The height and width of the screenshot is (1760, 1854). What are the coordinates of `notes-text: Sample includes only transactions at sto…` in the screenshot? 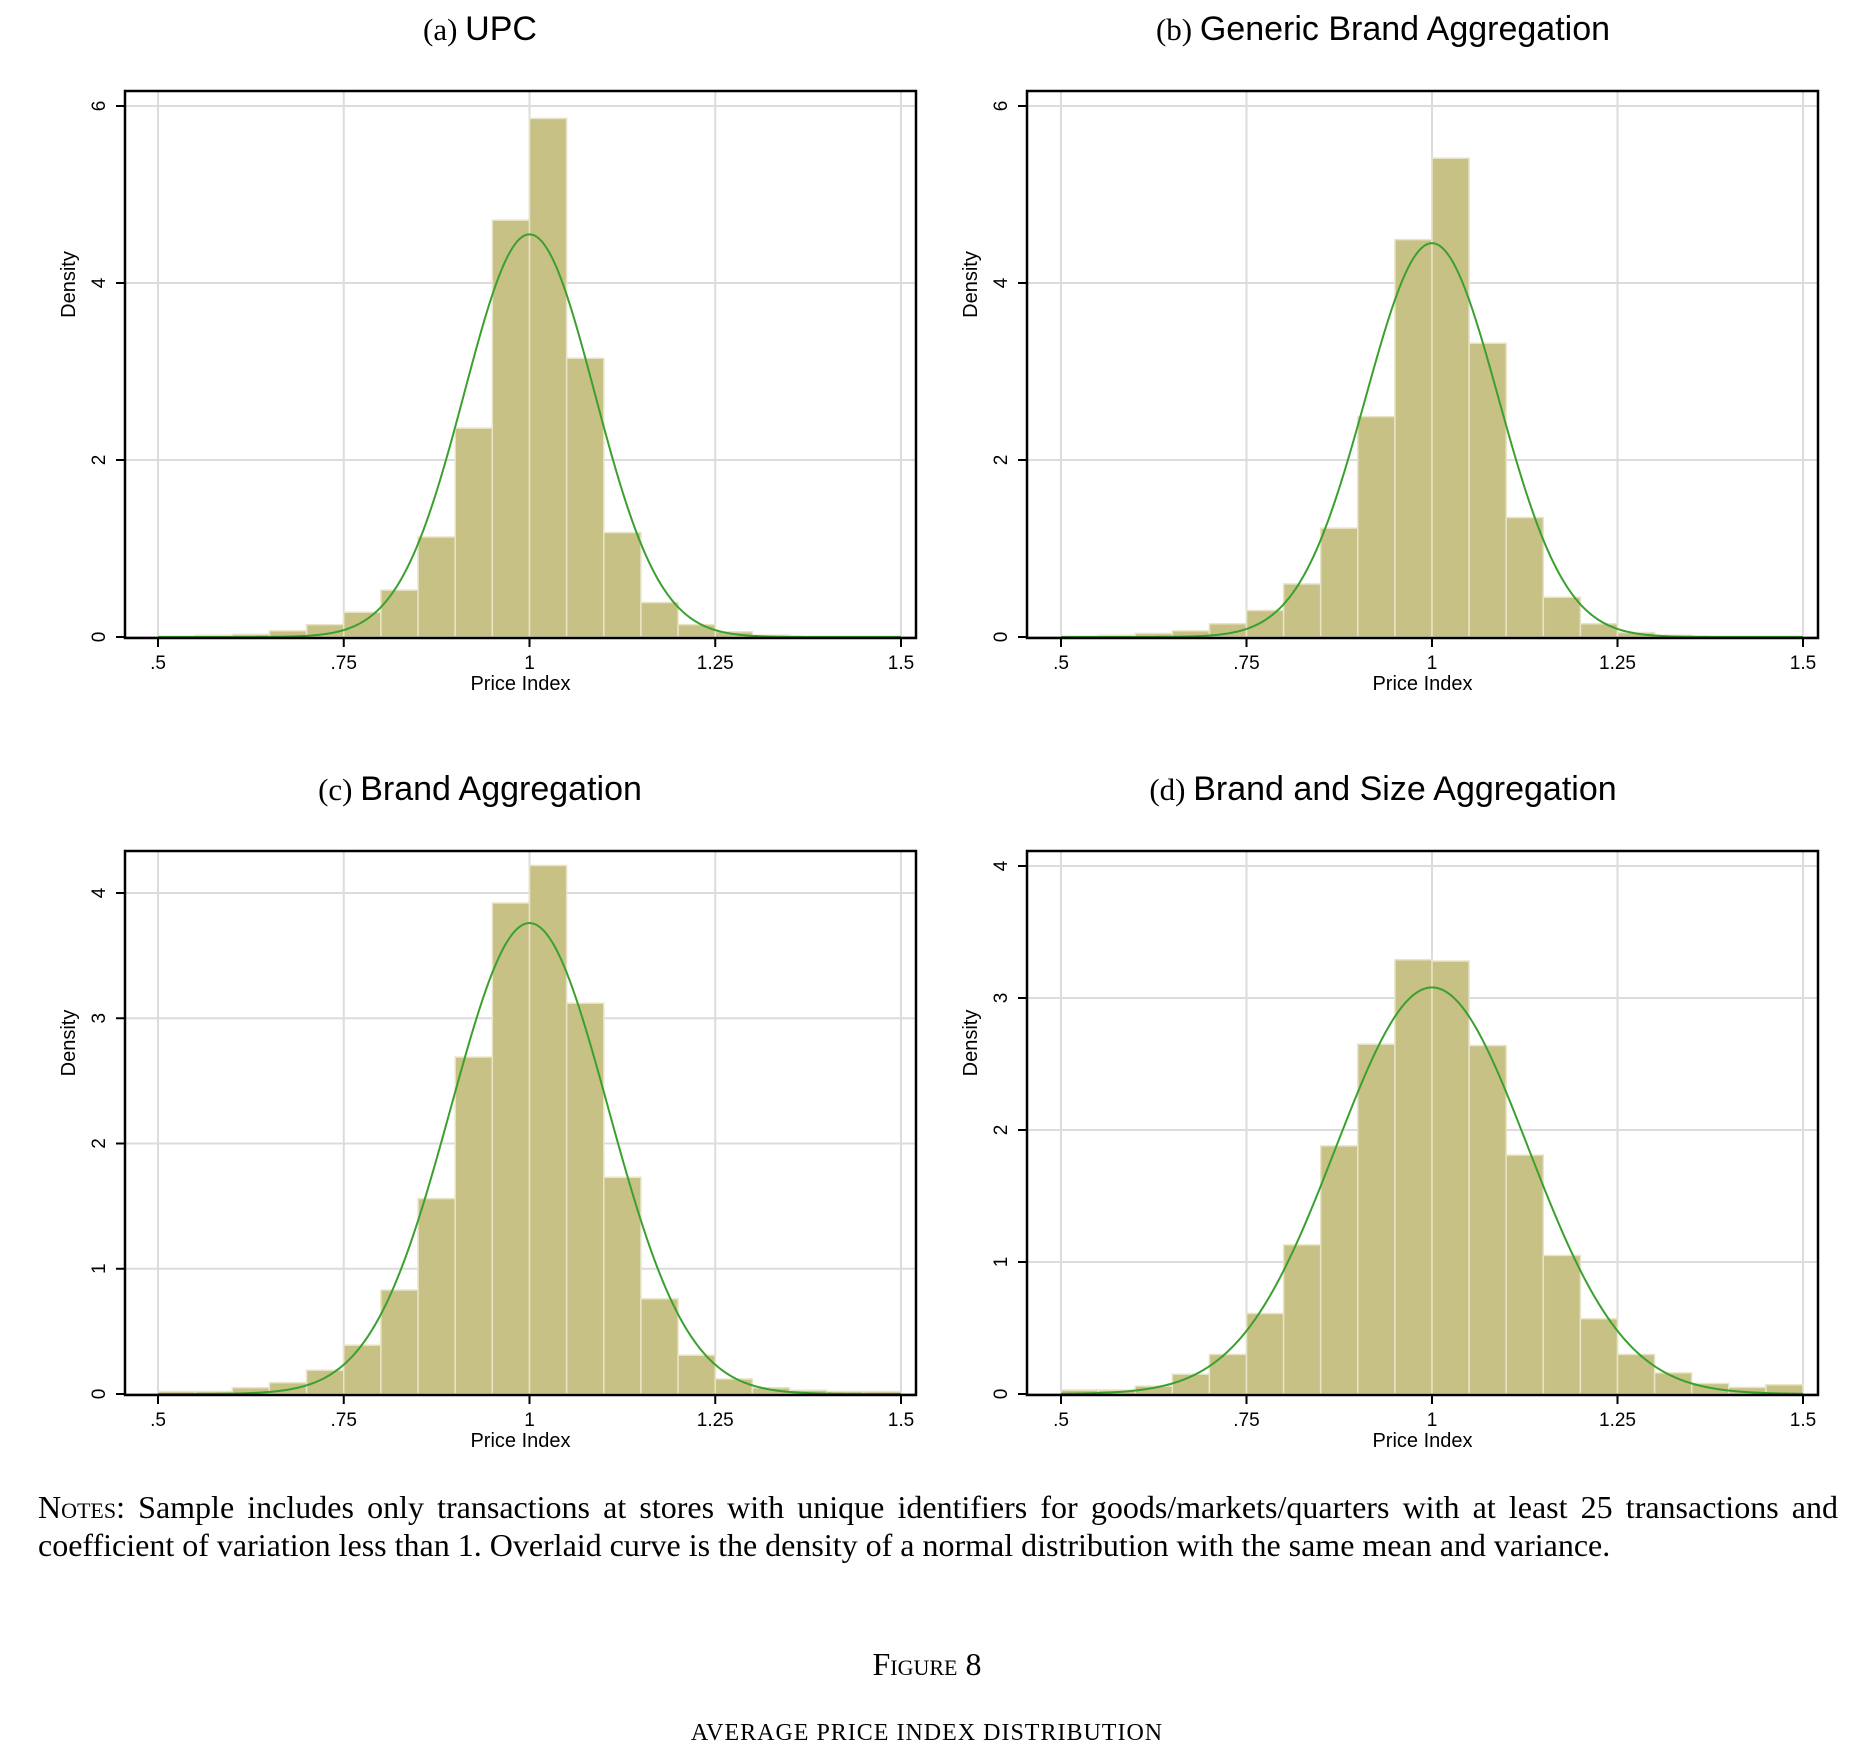 It's located at (938, 1526).